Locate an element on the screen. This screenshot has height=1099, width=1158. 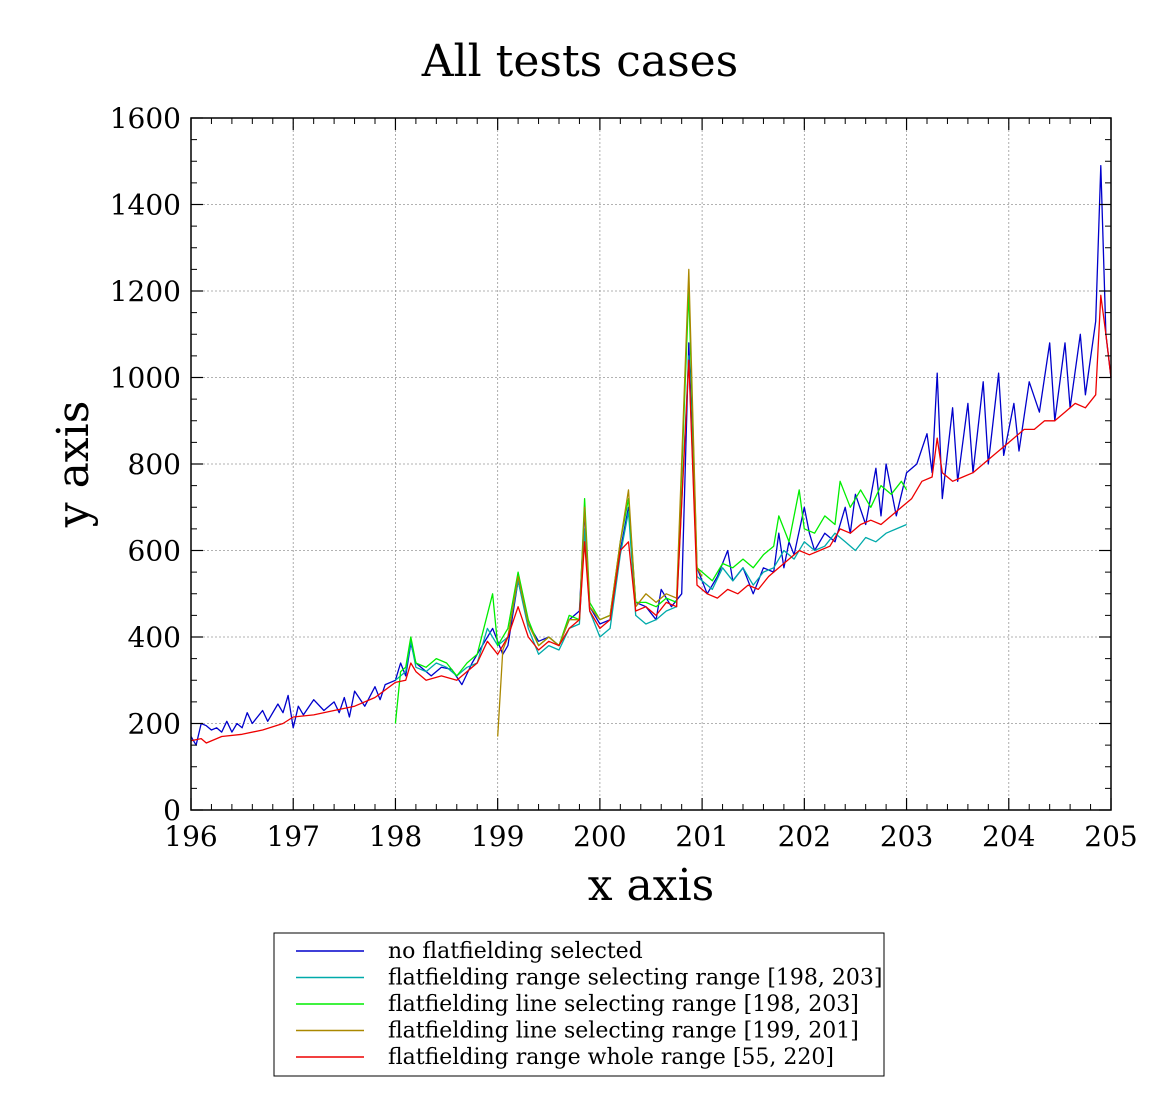
legend-label: flatfielding range whole range [55, 220] is located at coordinates (611, 1057).